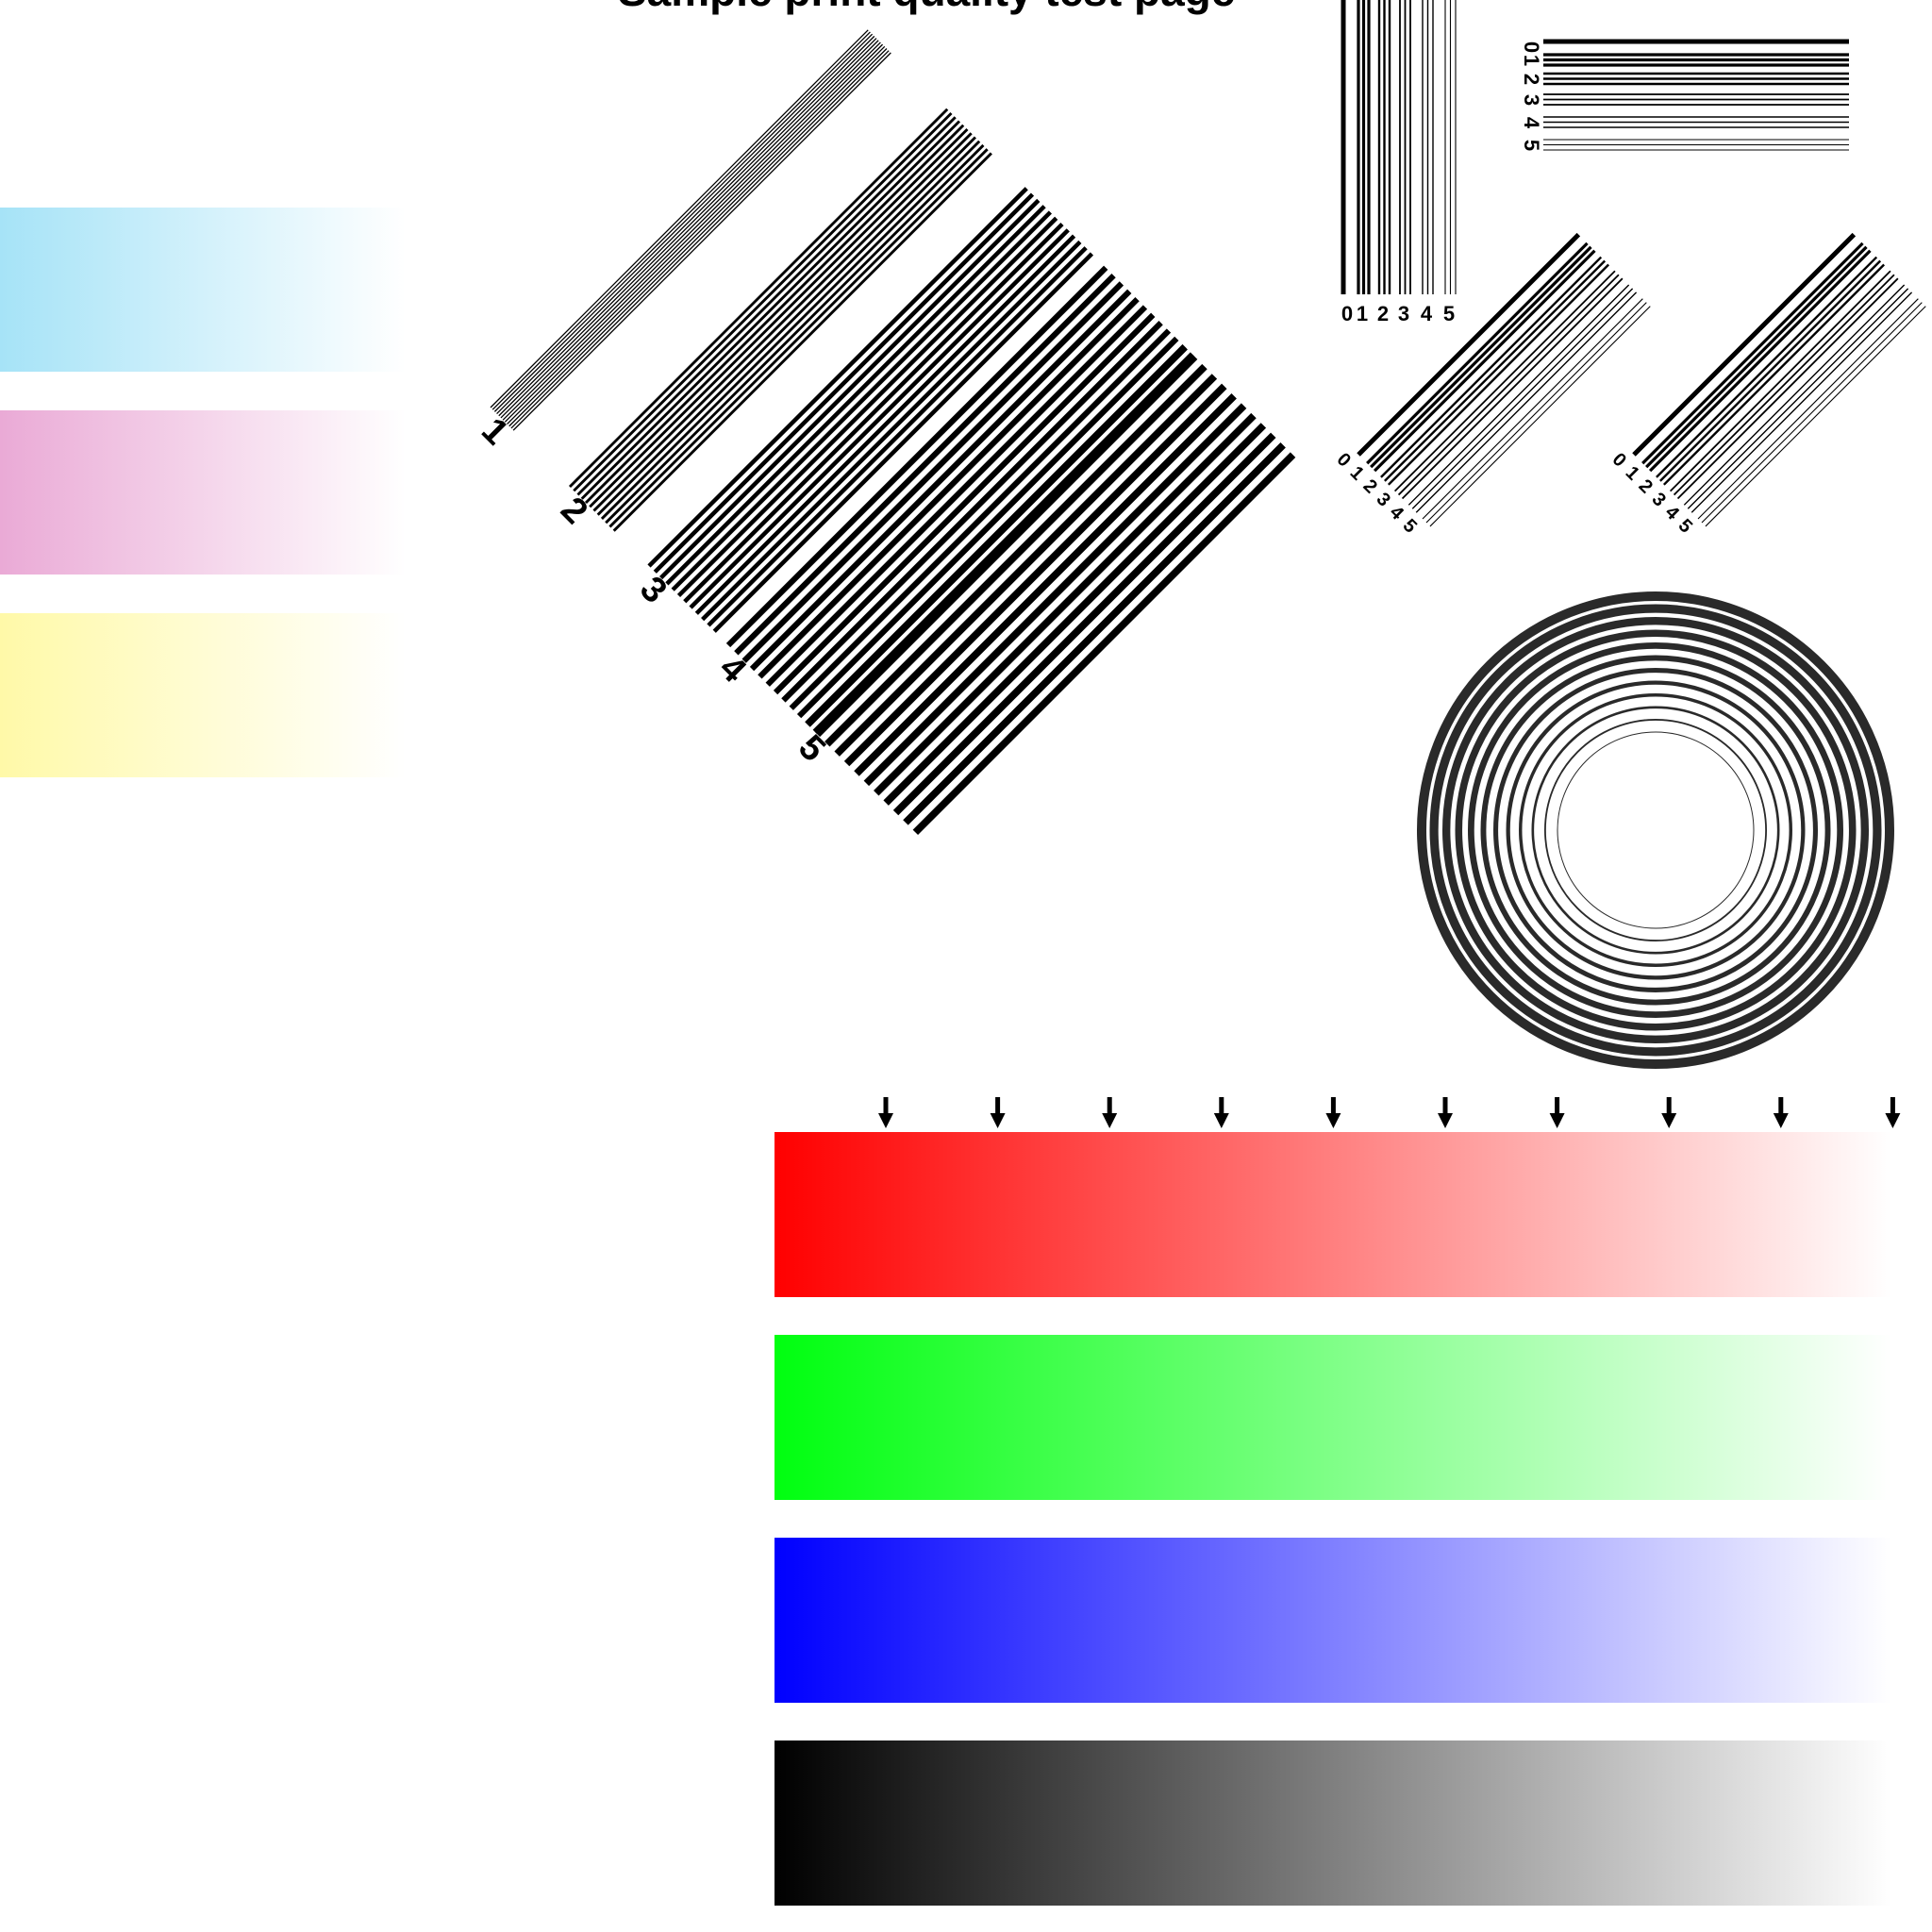 The width and height of the screenshot is (1932, 1932). What do you see at coordinates (1532, 100) in the screenshot?
I see `horizontal-tick-label: 3` at bounding box center [1532, 100].